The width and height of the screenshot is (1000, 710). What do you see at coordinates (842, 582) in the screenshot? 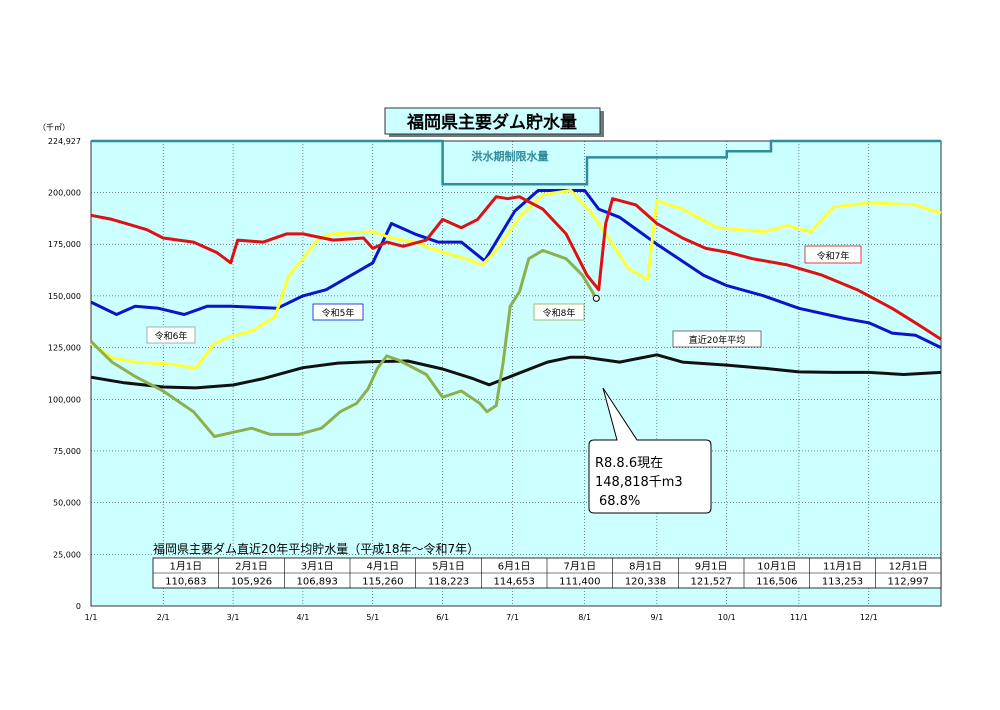
I see `table-value-cell: 113,253` at bounding box center [842, 582].